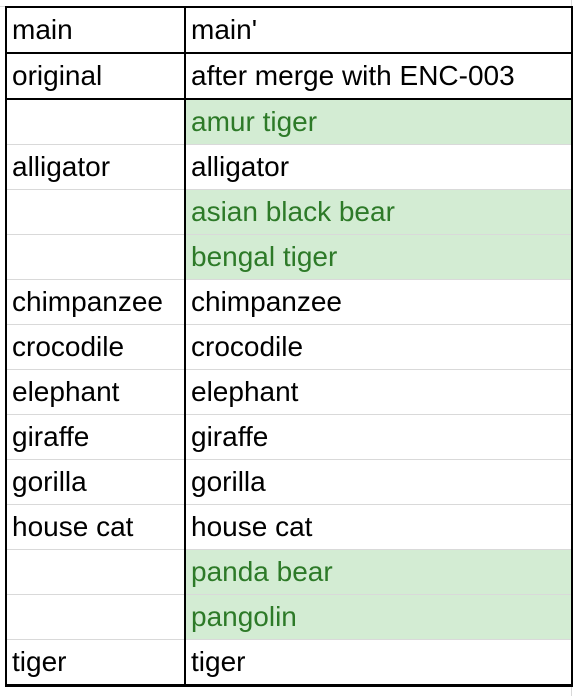 The width and height of the screenshot is (582, 696). Describe the element at coordinates (95, 482) in the screenshot. I see `cell-main: gorilla` at that location.